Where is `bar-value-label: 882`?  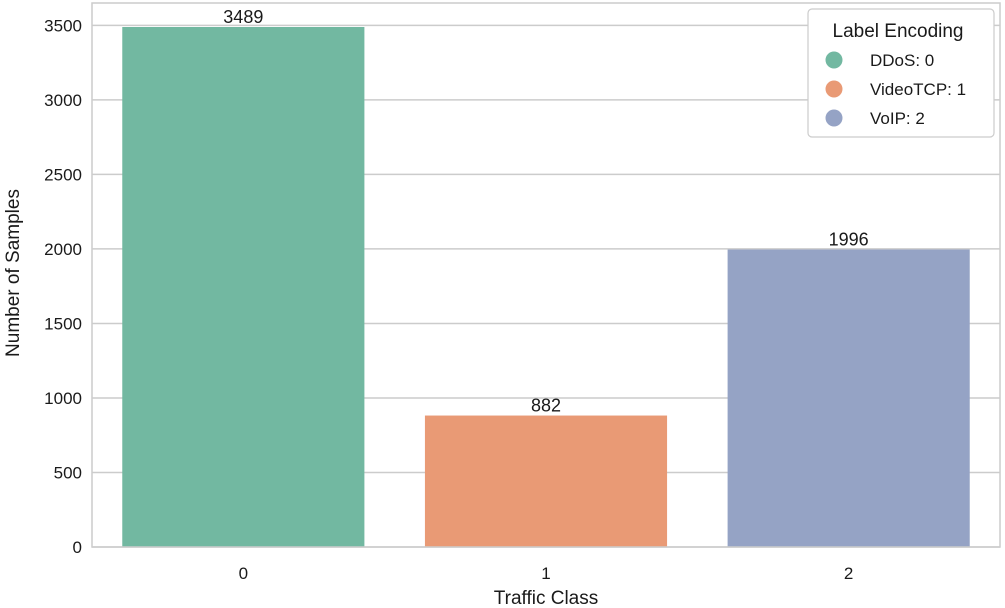
bar-value-label: 882 is located at coordinates (546, 406).